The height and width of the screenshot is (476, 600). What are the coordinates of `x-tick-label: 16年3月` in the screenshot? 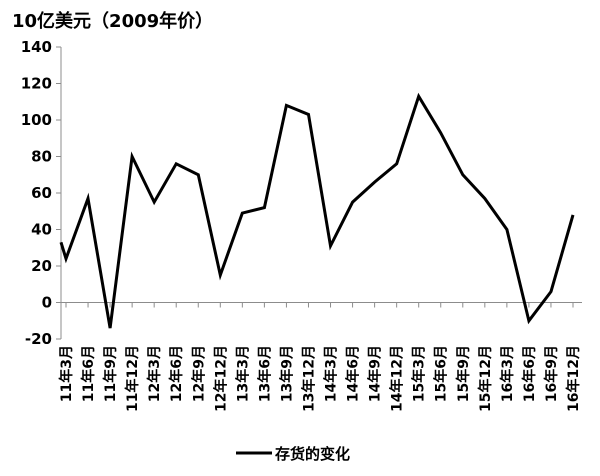 It's located at (507, 373).